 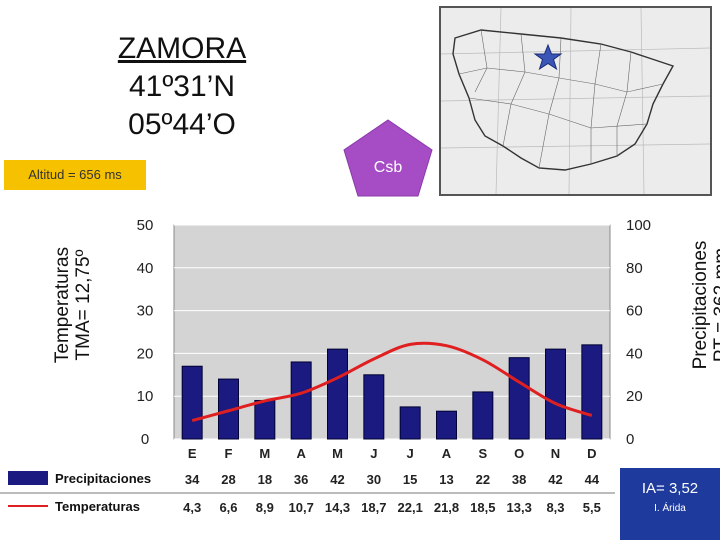 What do you see at coordinates (374, 479) in the screenshot?
I see `precip-value: 30` at bounding box center [374, 479].